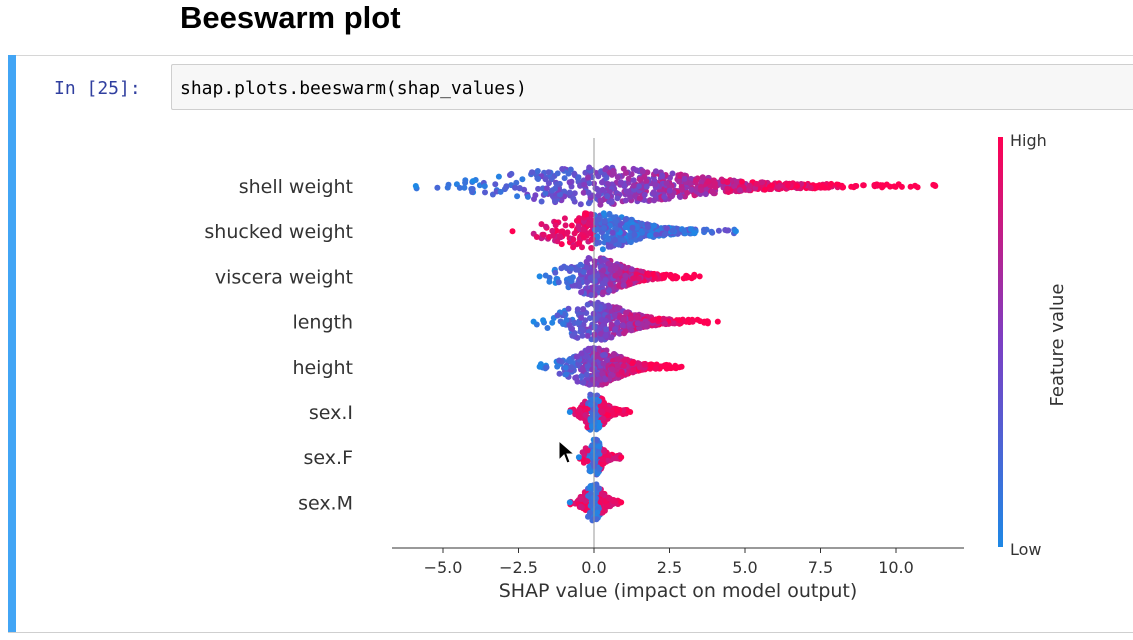 This screenshot has height=640, width=1133. Describe the element at coordinates (97, 88) in the screenshot. I see `input-prompt: In [25]:` at that location.